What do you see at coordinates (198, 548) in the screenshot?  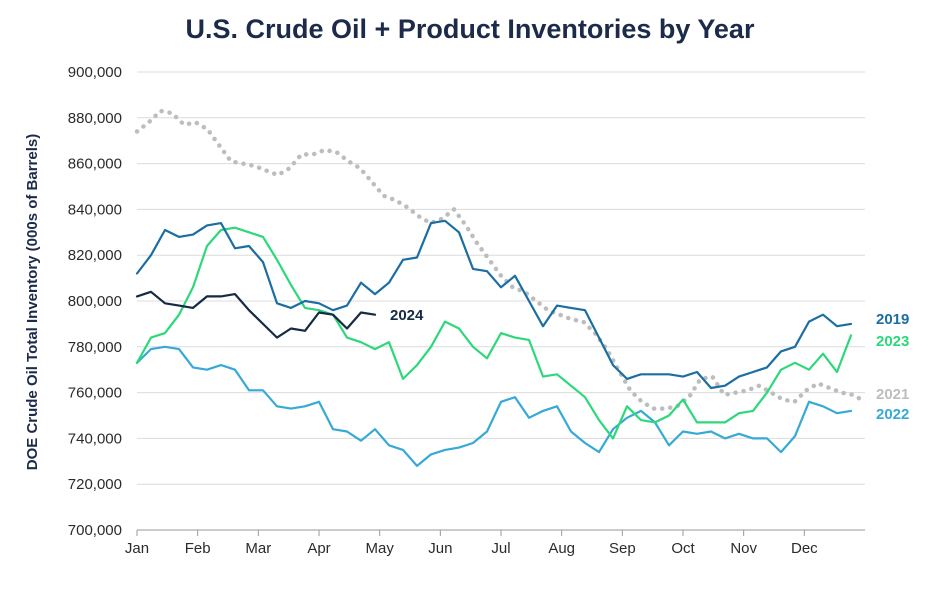 I see `x-tick-label: Feb` at bounding box center [198, 548].